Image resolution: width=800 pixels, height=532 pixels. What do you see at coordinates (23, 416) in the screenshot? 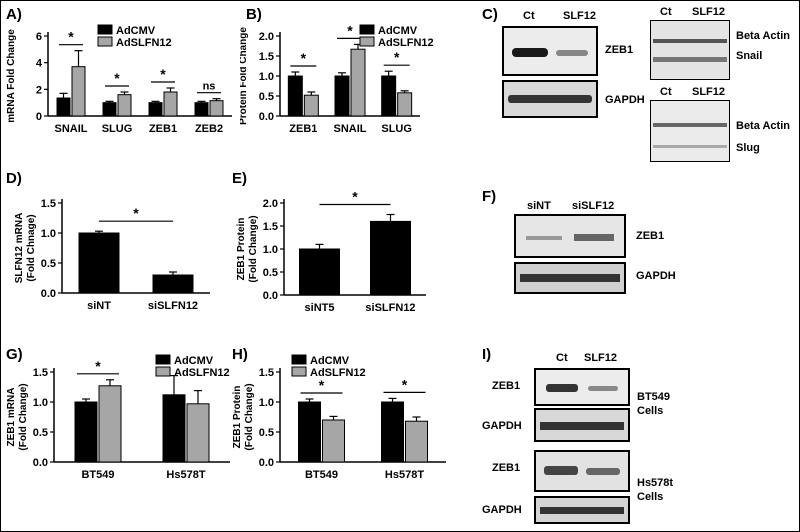
I see `y-axis-label-line: (Fold Change)` at bounding box center [23, 416].